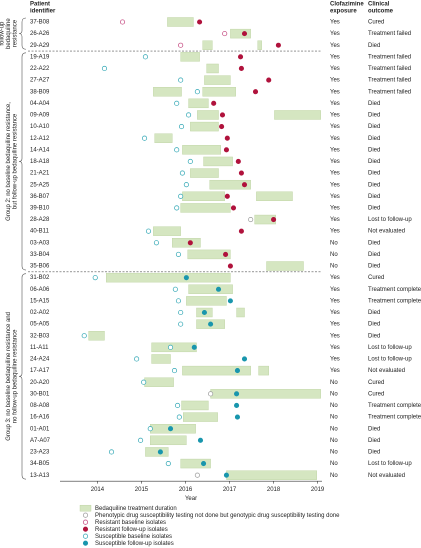 The image size is (421, 548). What do you see at coordinates (40, 69) in the screenshot?
I see `patient-id: 22-A22` at bounding box center [40, 69].